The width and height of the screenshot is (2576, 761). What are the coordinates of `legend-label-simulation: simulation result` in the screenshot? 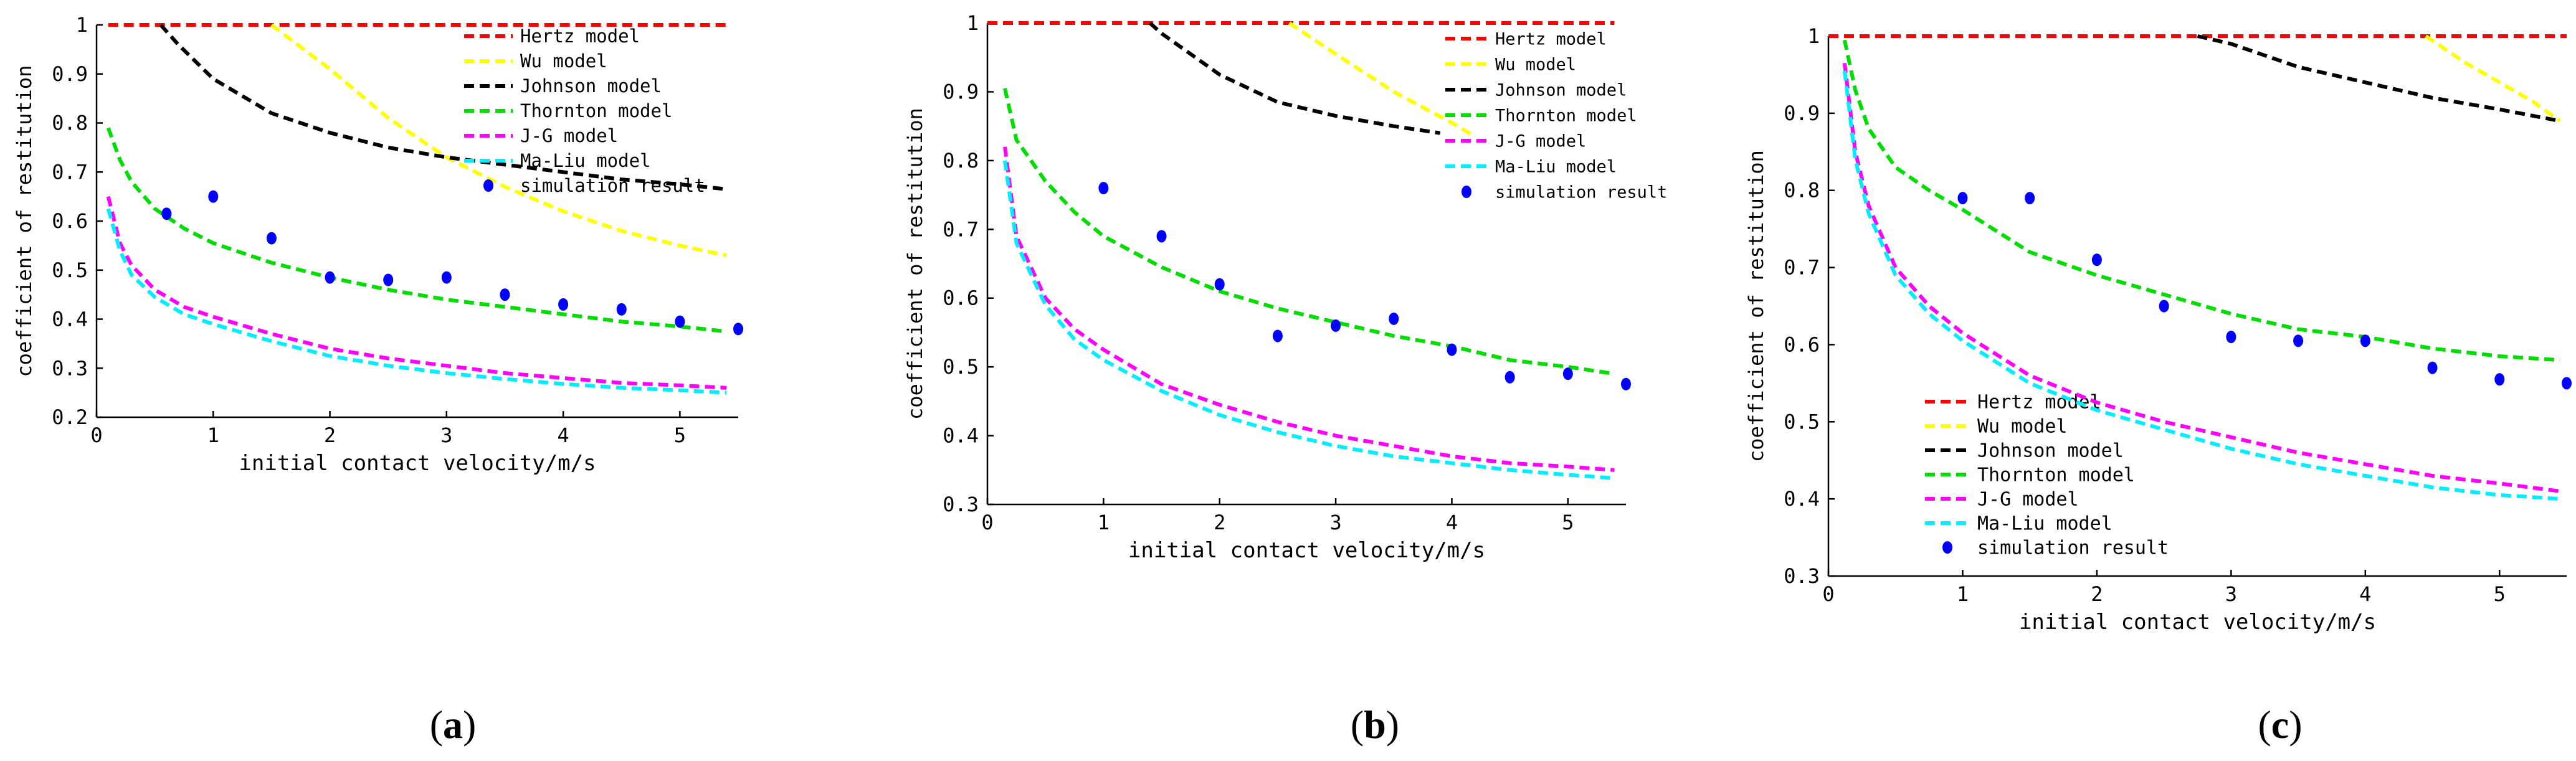 It's located at (612, 185).